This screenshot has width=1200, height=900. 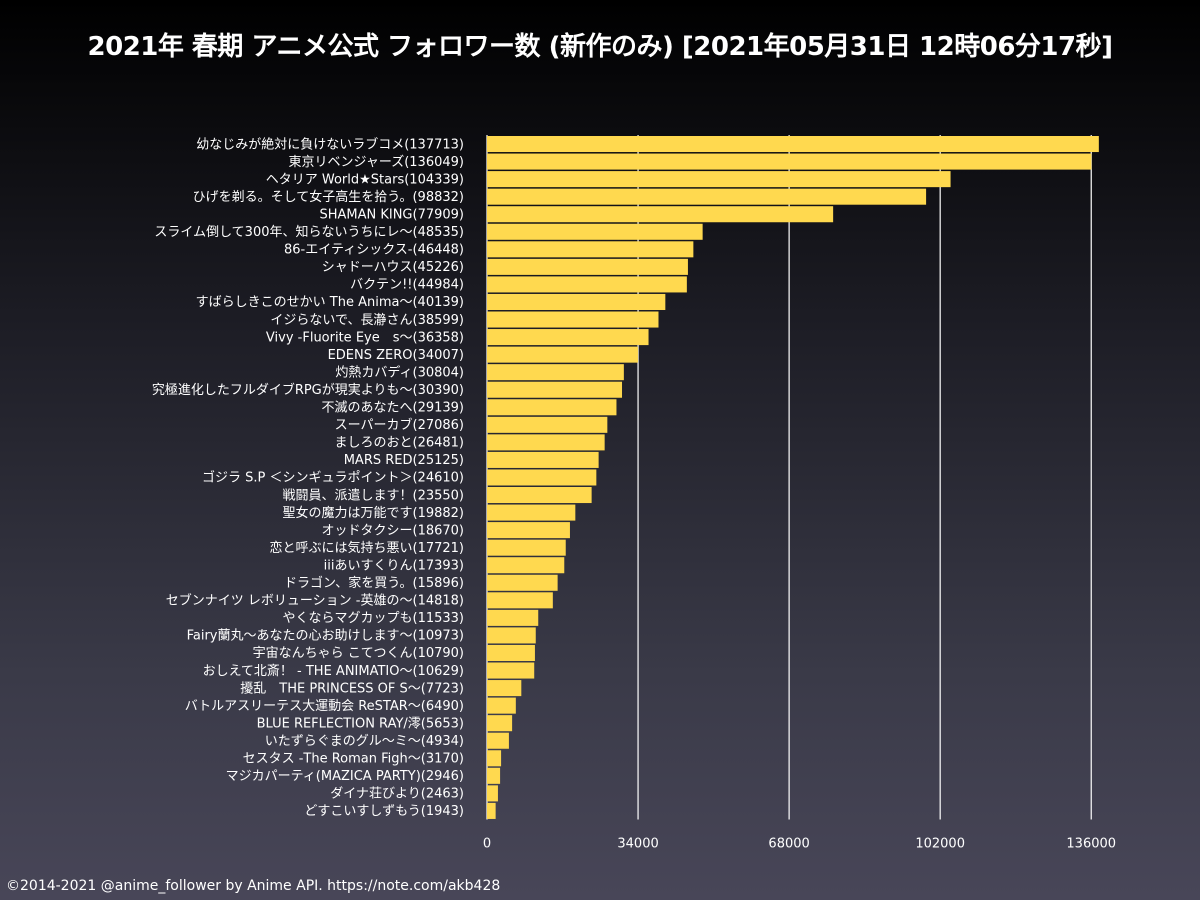 I want to click on x-tick-label: 0, so click(x=487, y=843).